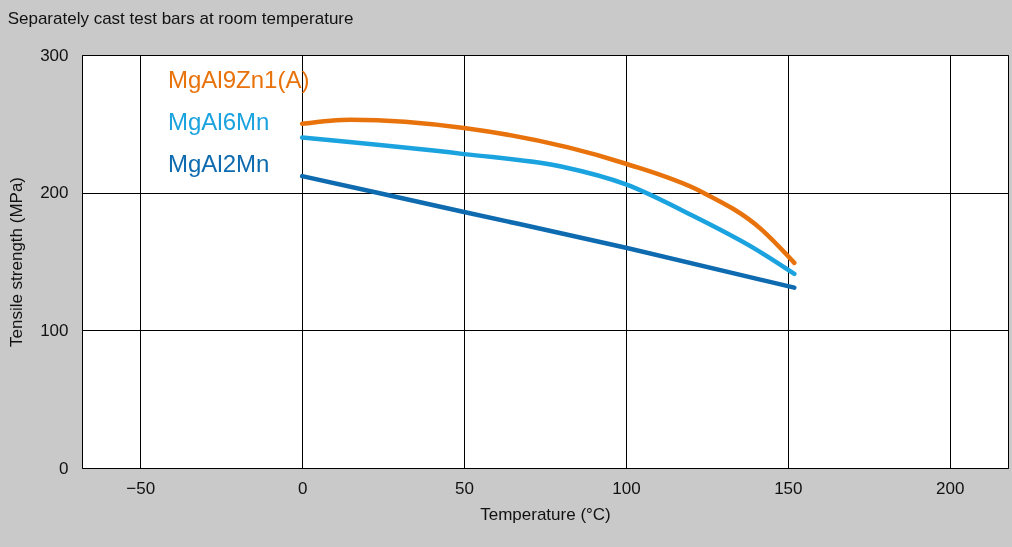 This screenshot has height=547, width=1012. I want to click on y-tick-label: 100, so click(54, 330).